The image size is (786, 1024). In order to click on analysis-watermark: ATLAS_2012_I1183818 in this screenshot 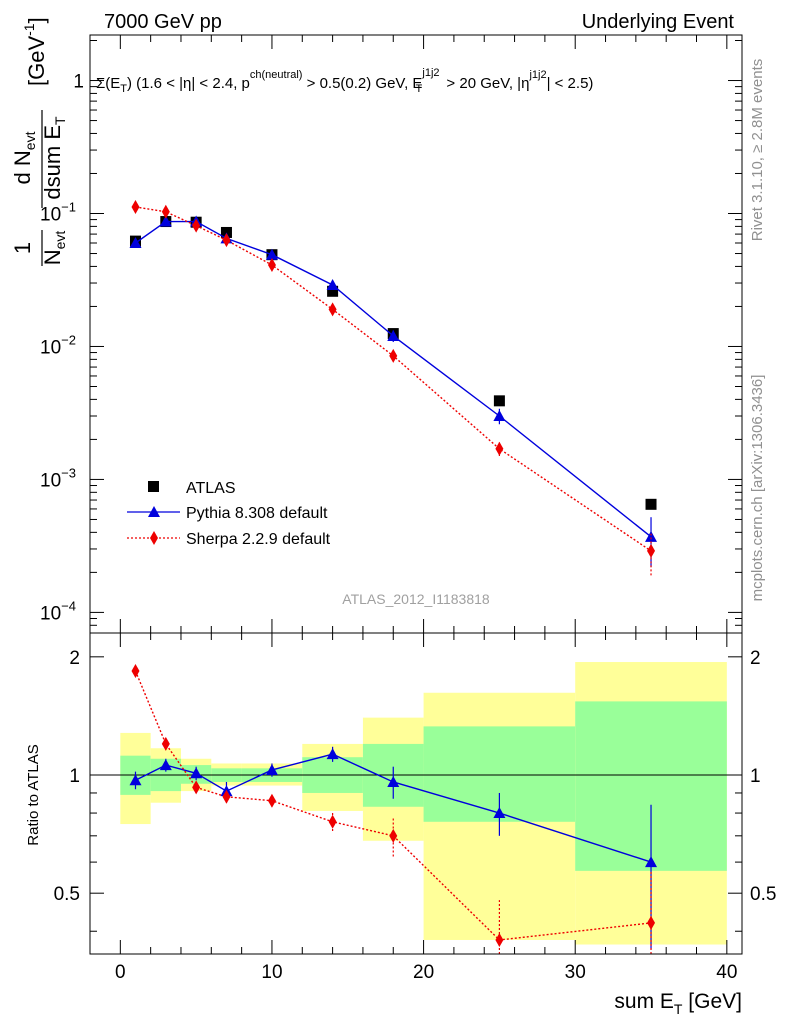, I will do `click(416, 599)`.